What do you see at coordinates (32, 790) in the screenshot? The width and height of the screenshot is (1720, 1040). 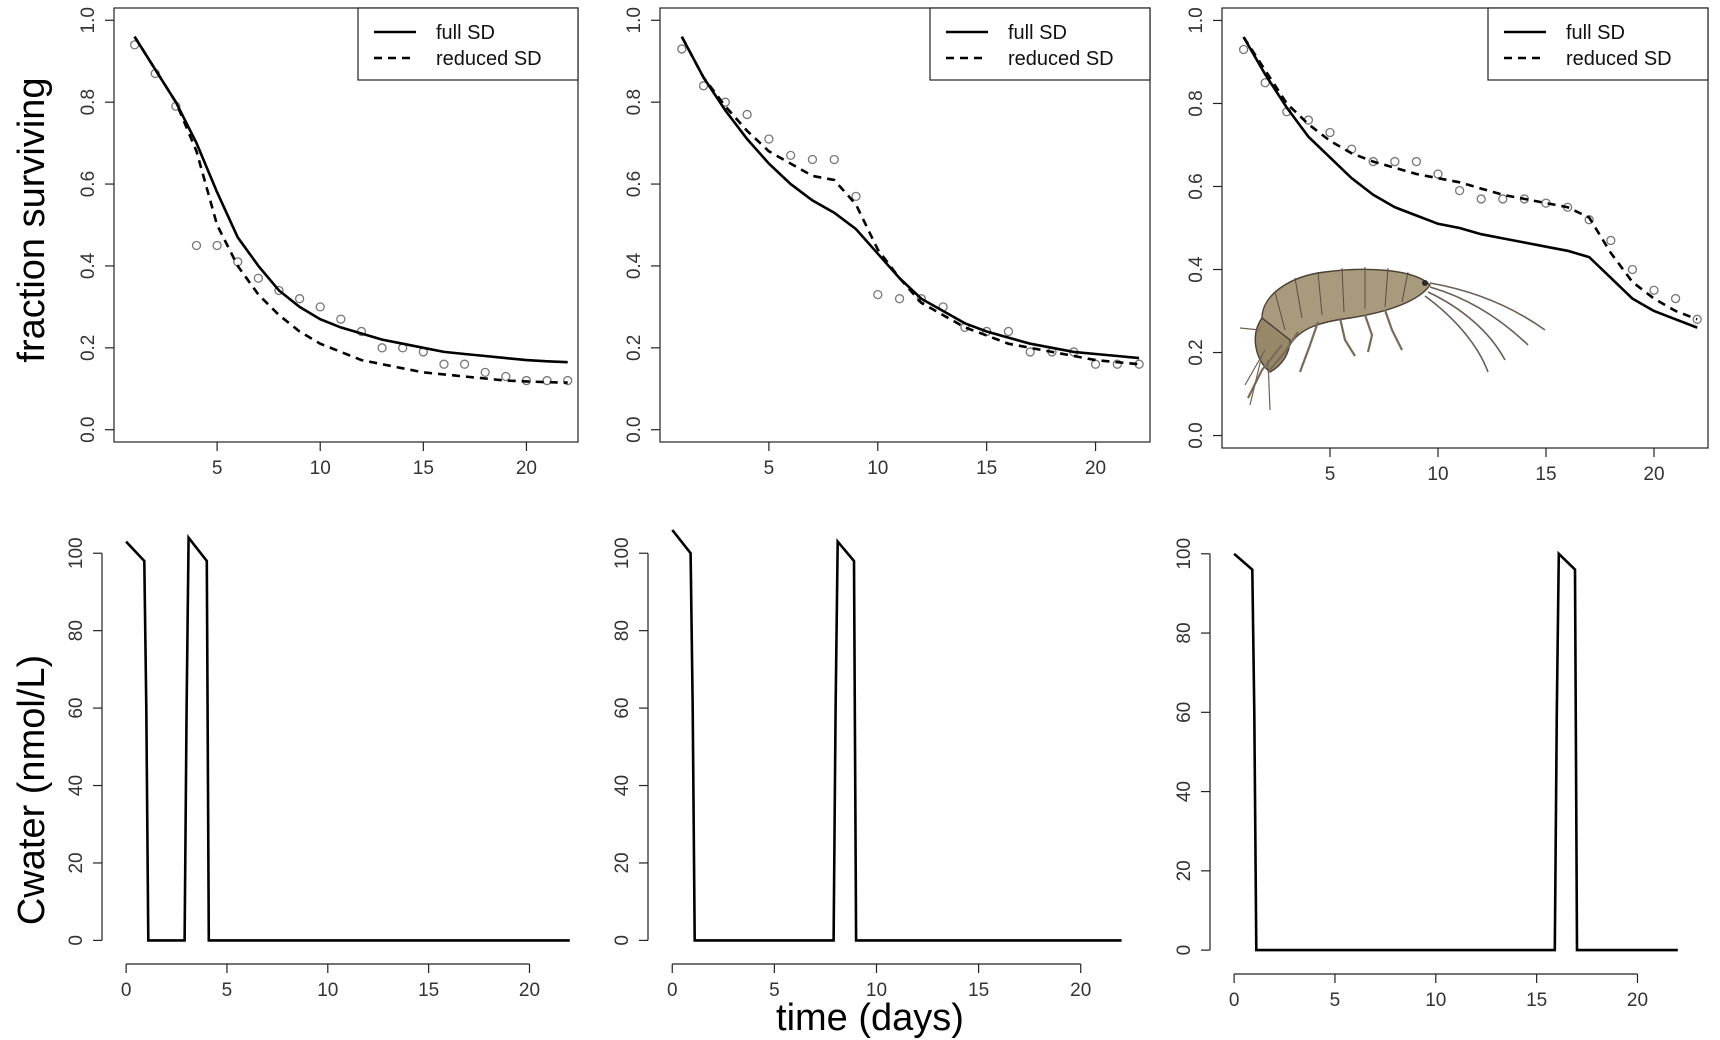 I see `y-axis-label-concentration: Cwater (nmol/L)` at bounding box center [32, 790].